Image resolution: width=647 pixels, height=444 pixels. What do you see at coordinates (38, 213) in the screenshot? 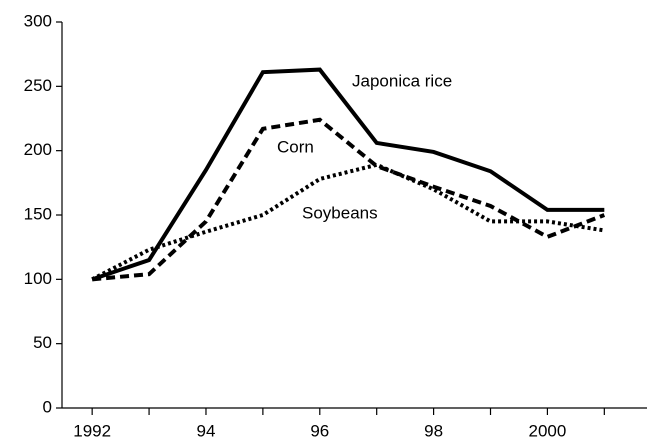
I see `y-tick-label: 150` at bounding box center [38, 213].